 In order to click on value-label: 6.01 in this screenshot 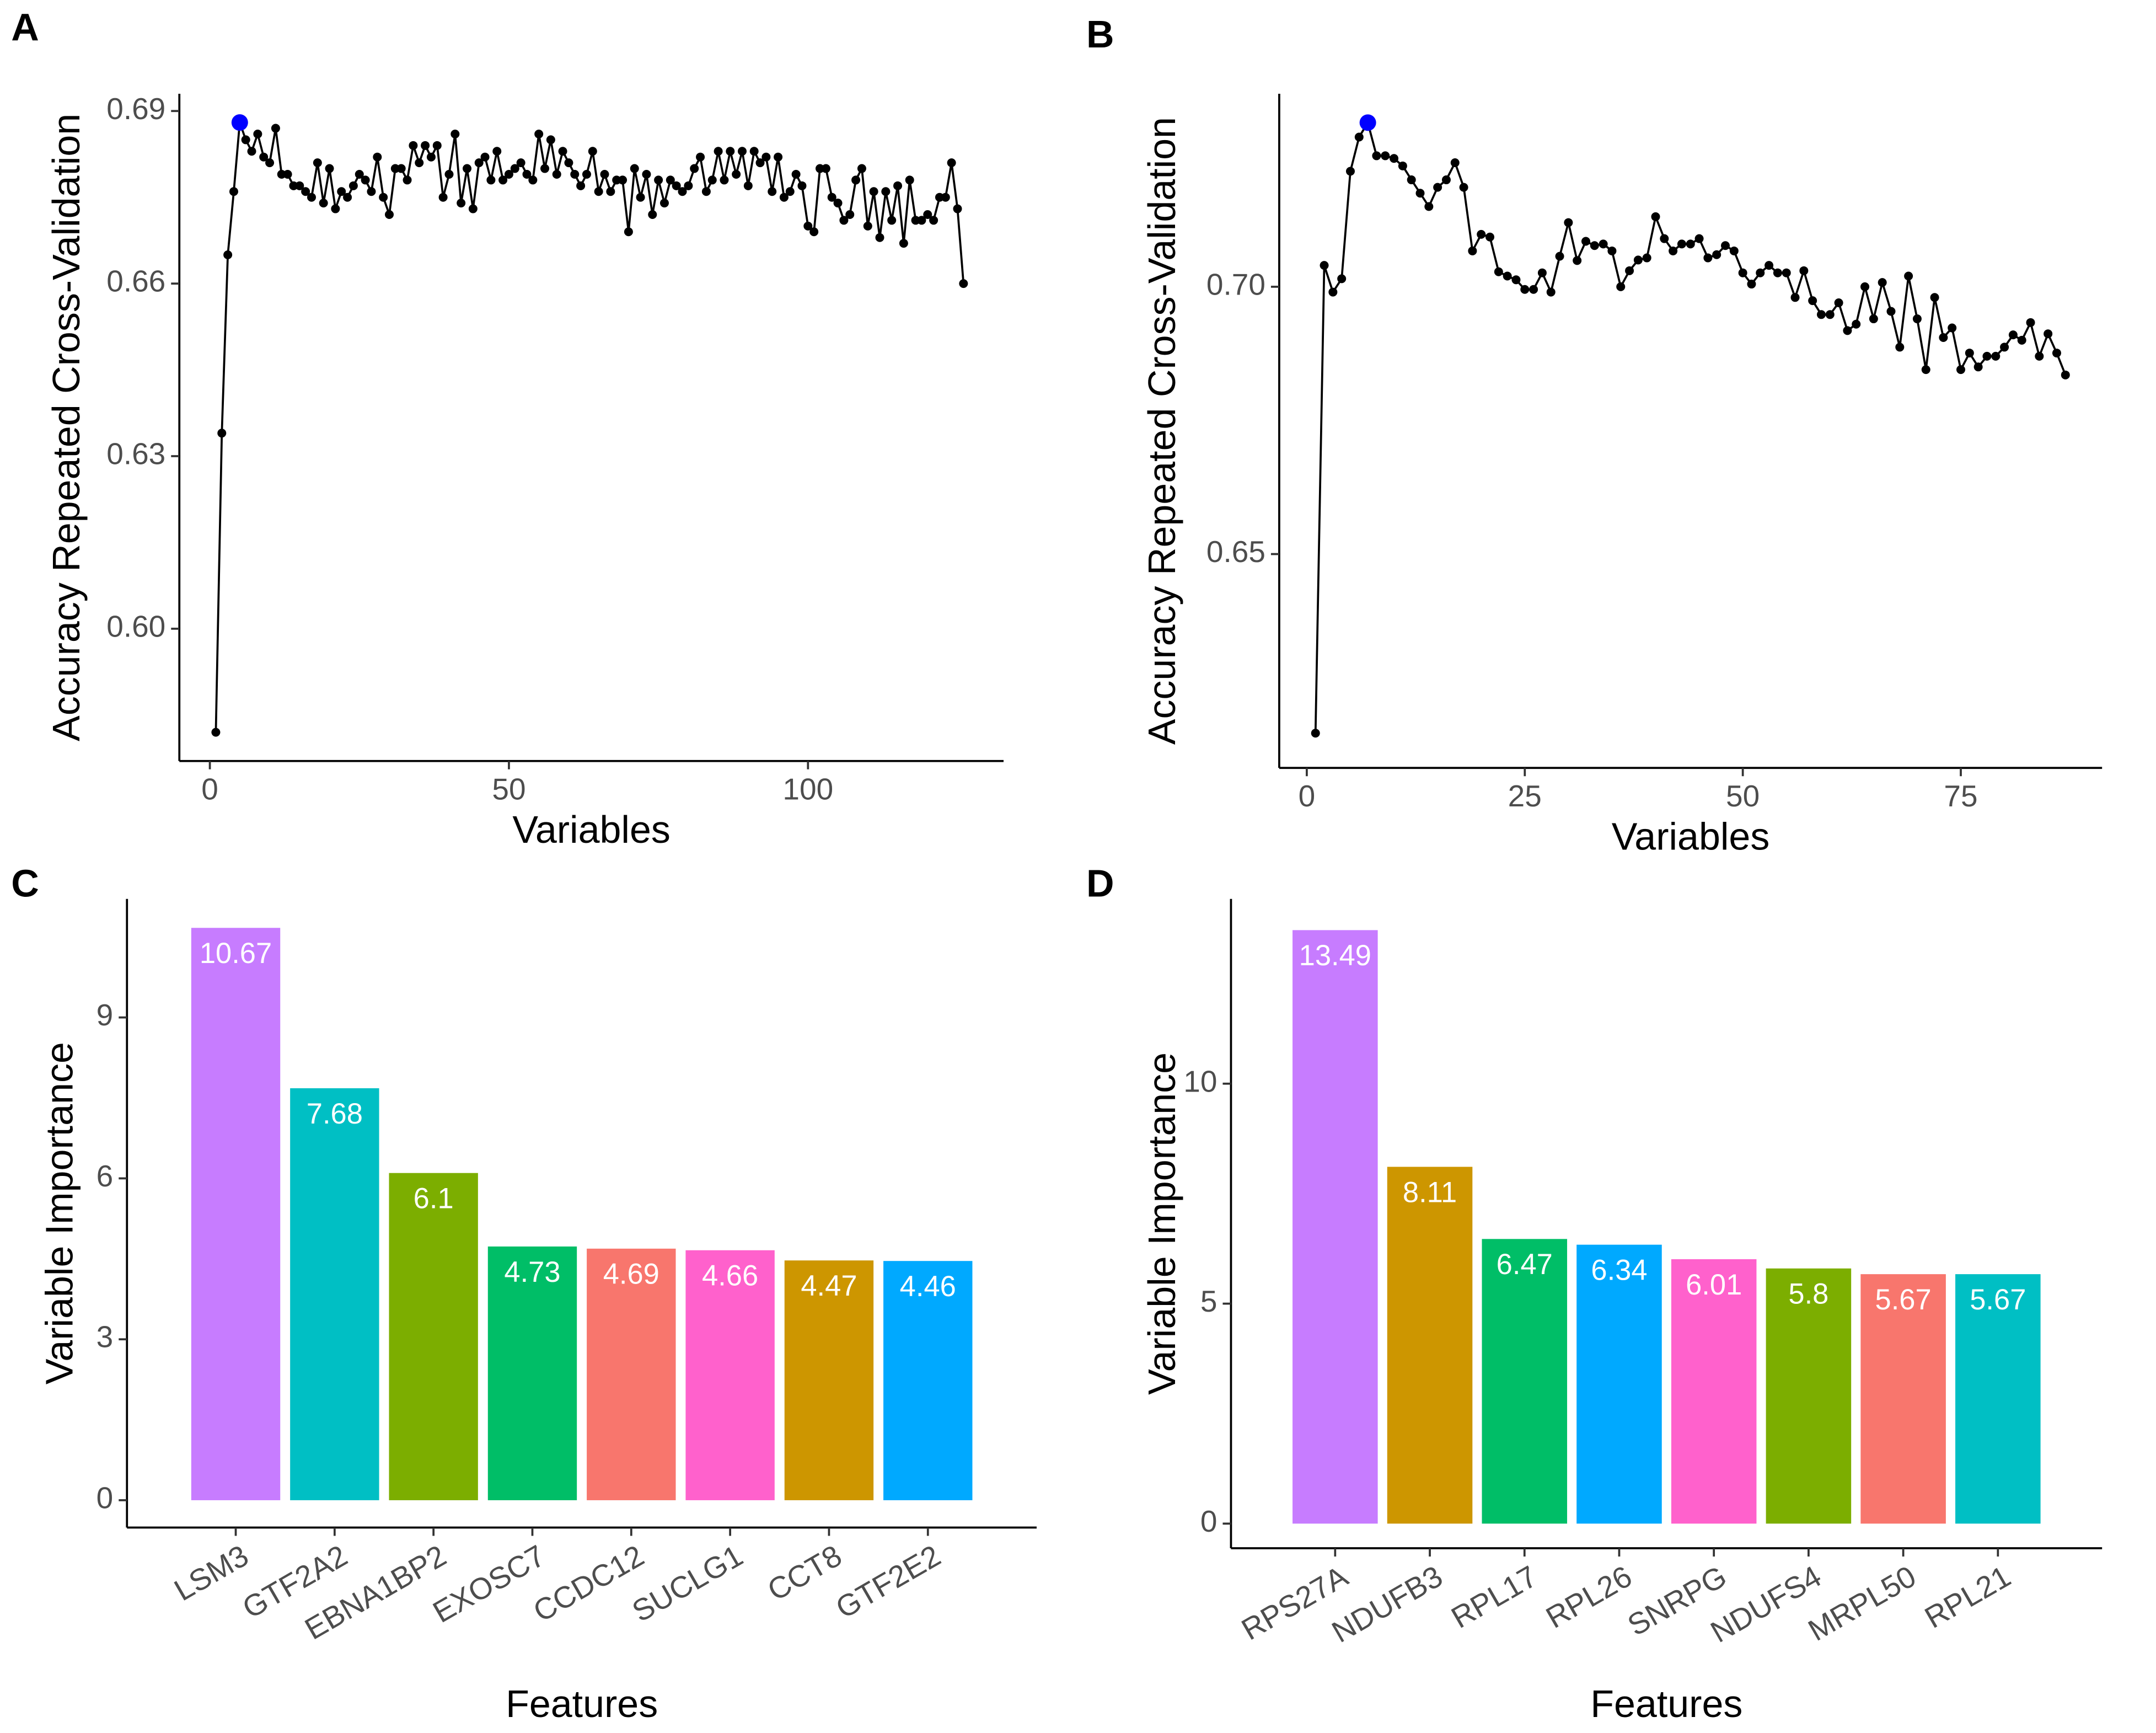, I will do `click(1714, 1285)`.